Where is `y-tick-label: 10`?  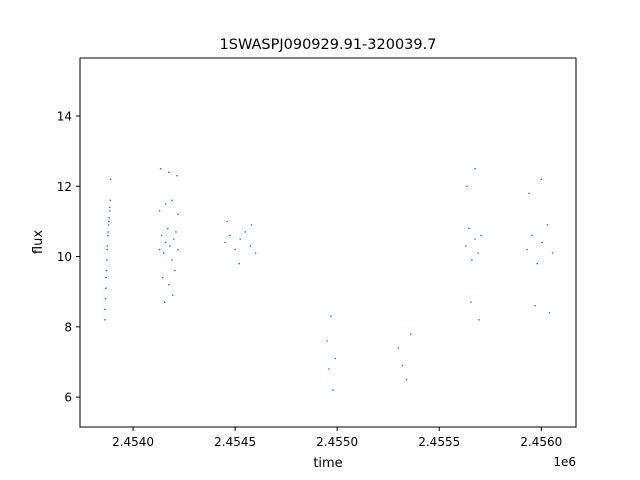
y-tick-label: 10 is located at coordinates (64, 257).